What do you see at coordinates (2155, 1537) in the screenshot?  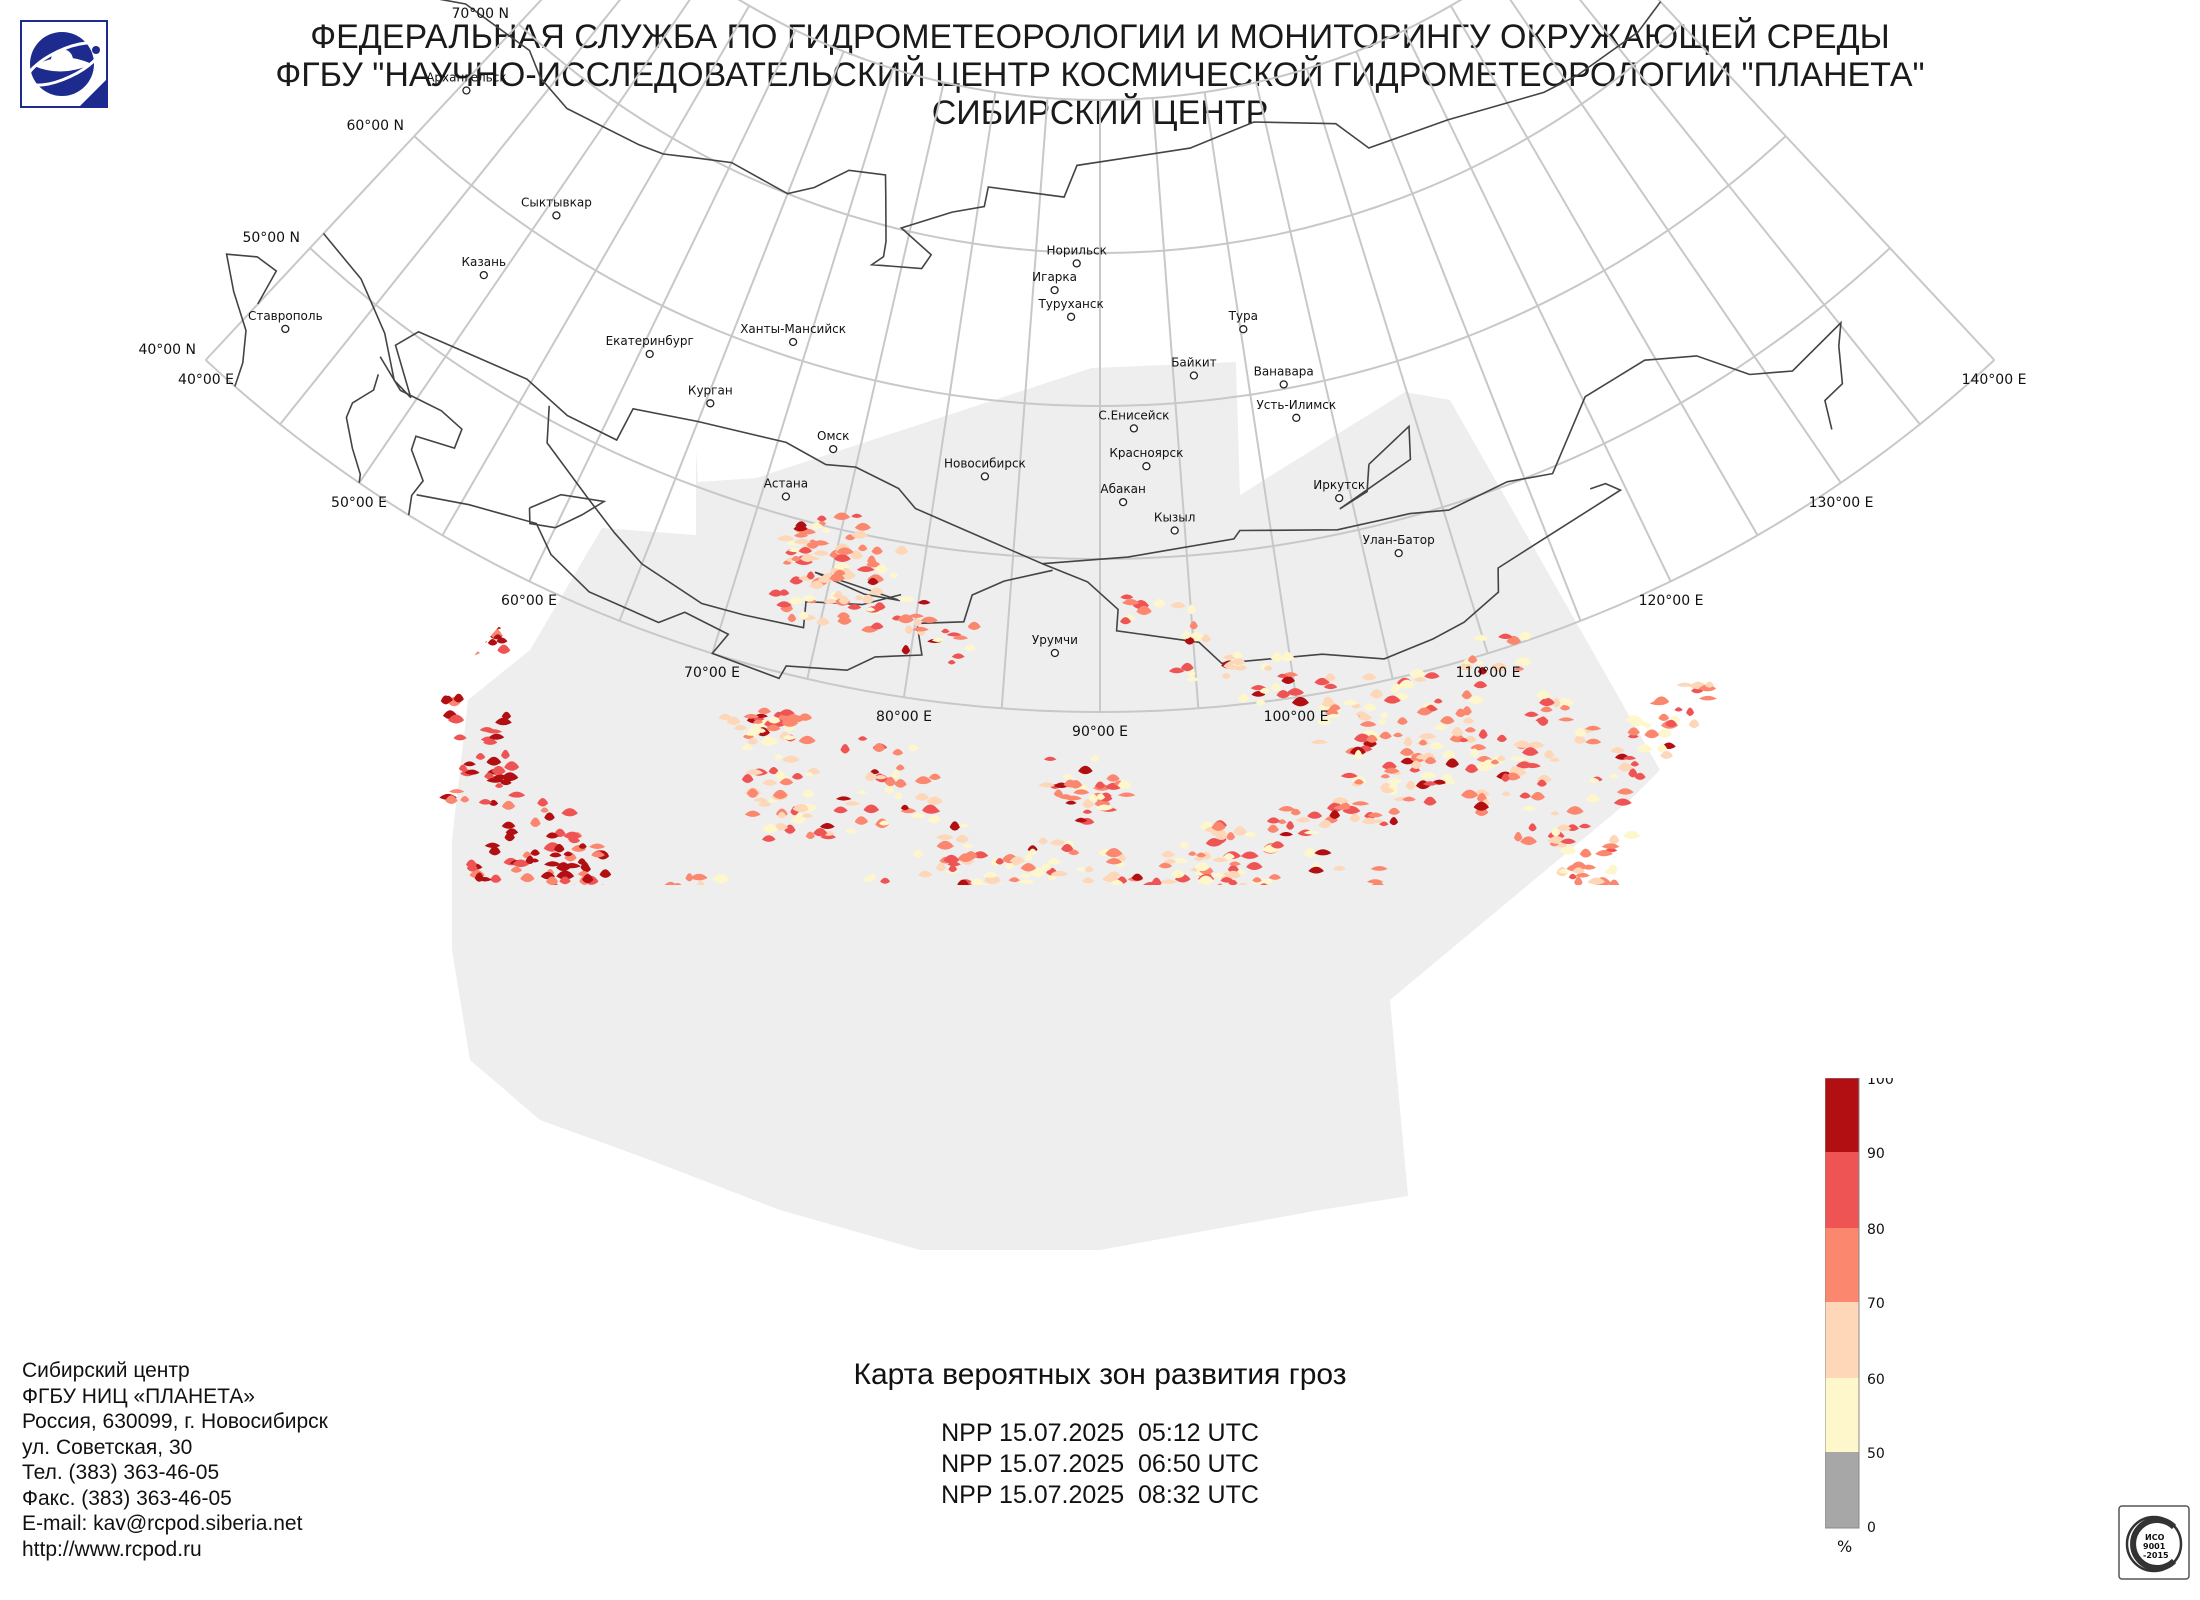 I see `iso-badge-line1: ИСО` at bounding box center [2155, 1537].